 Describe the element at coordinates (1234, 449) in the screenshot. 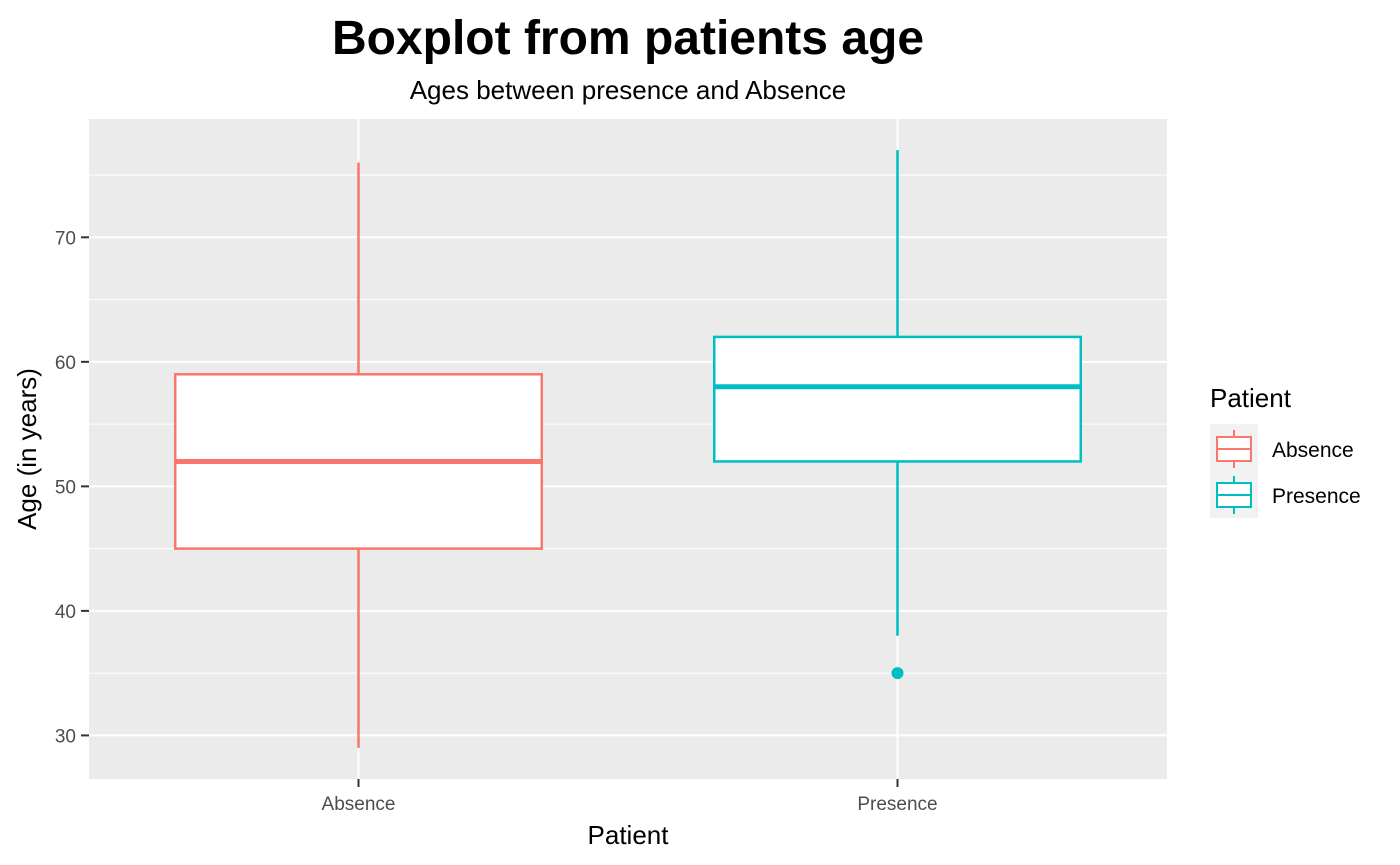

I see `legend-key-absence` at that location.